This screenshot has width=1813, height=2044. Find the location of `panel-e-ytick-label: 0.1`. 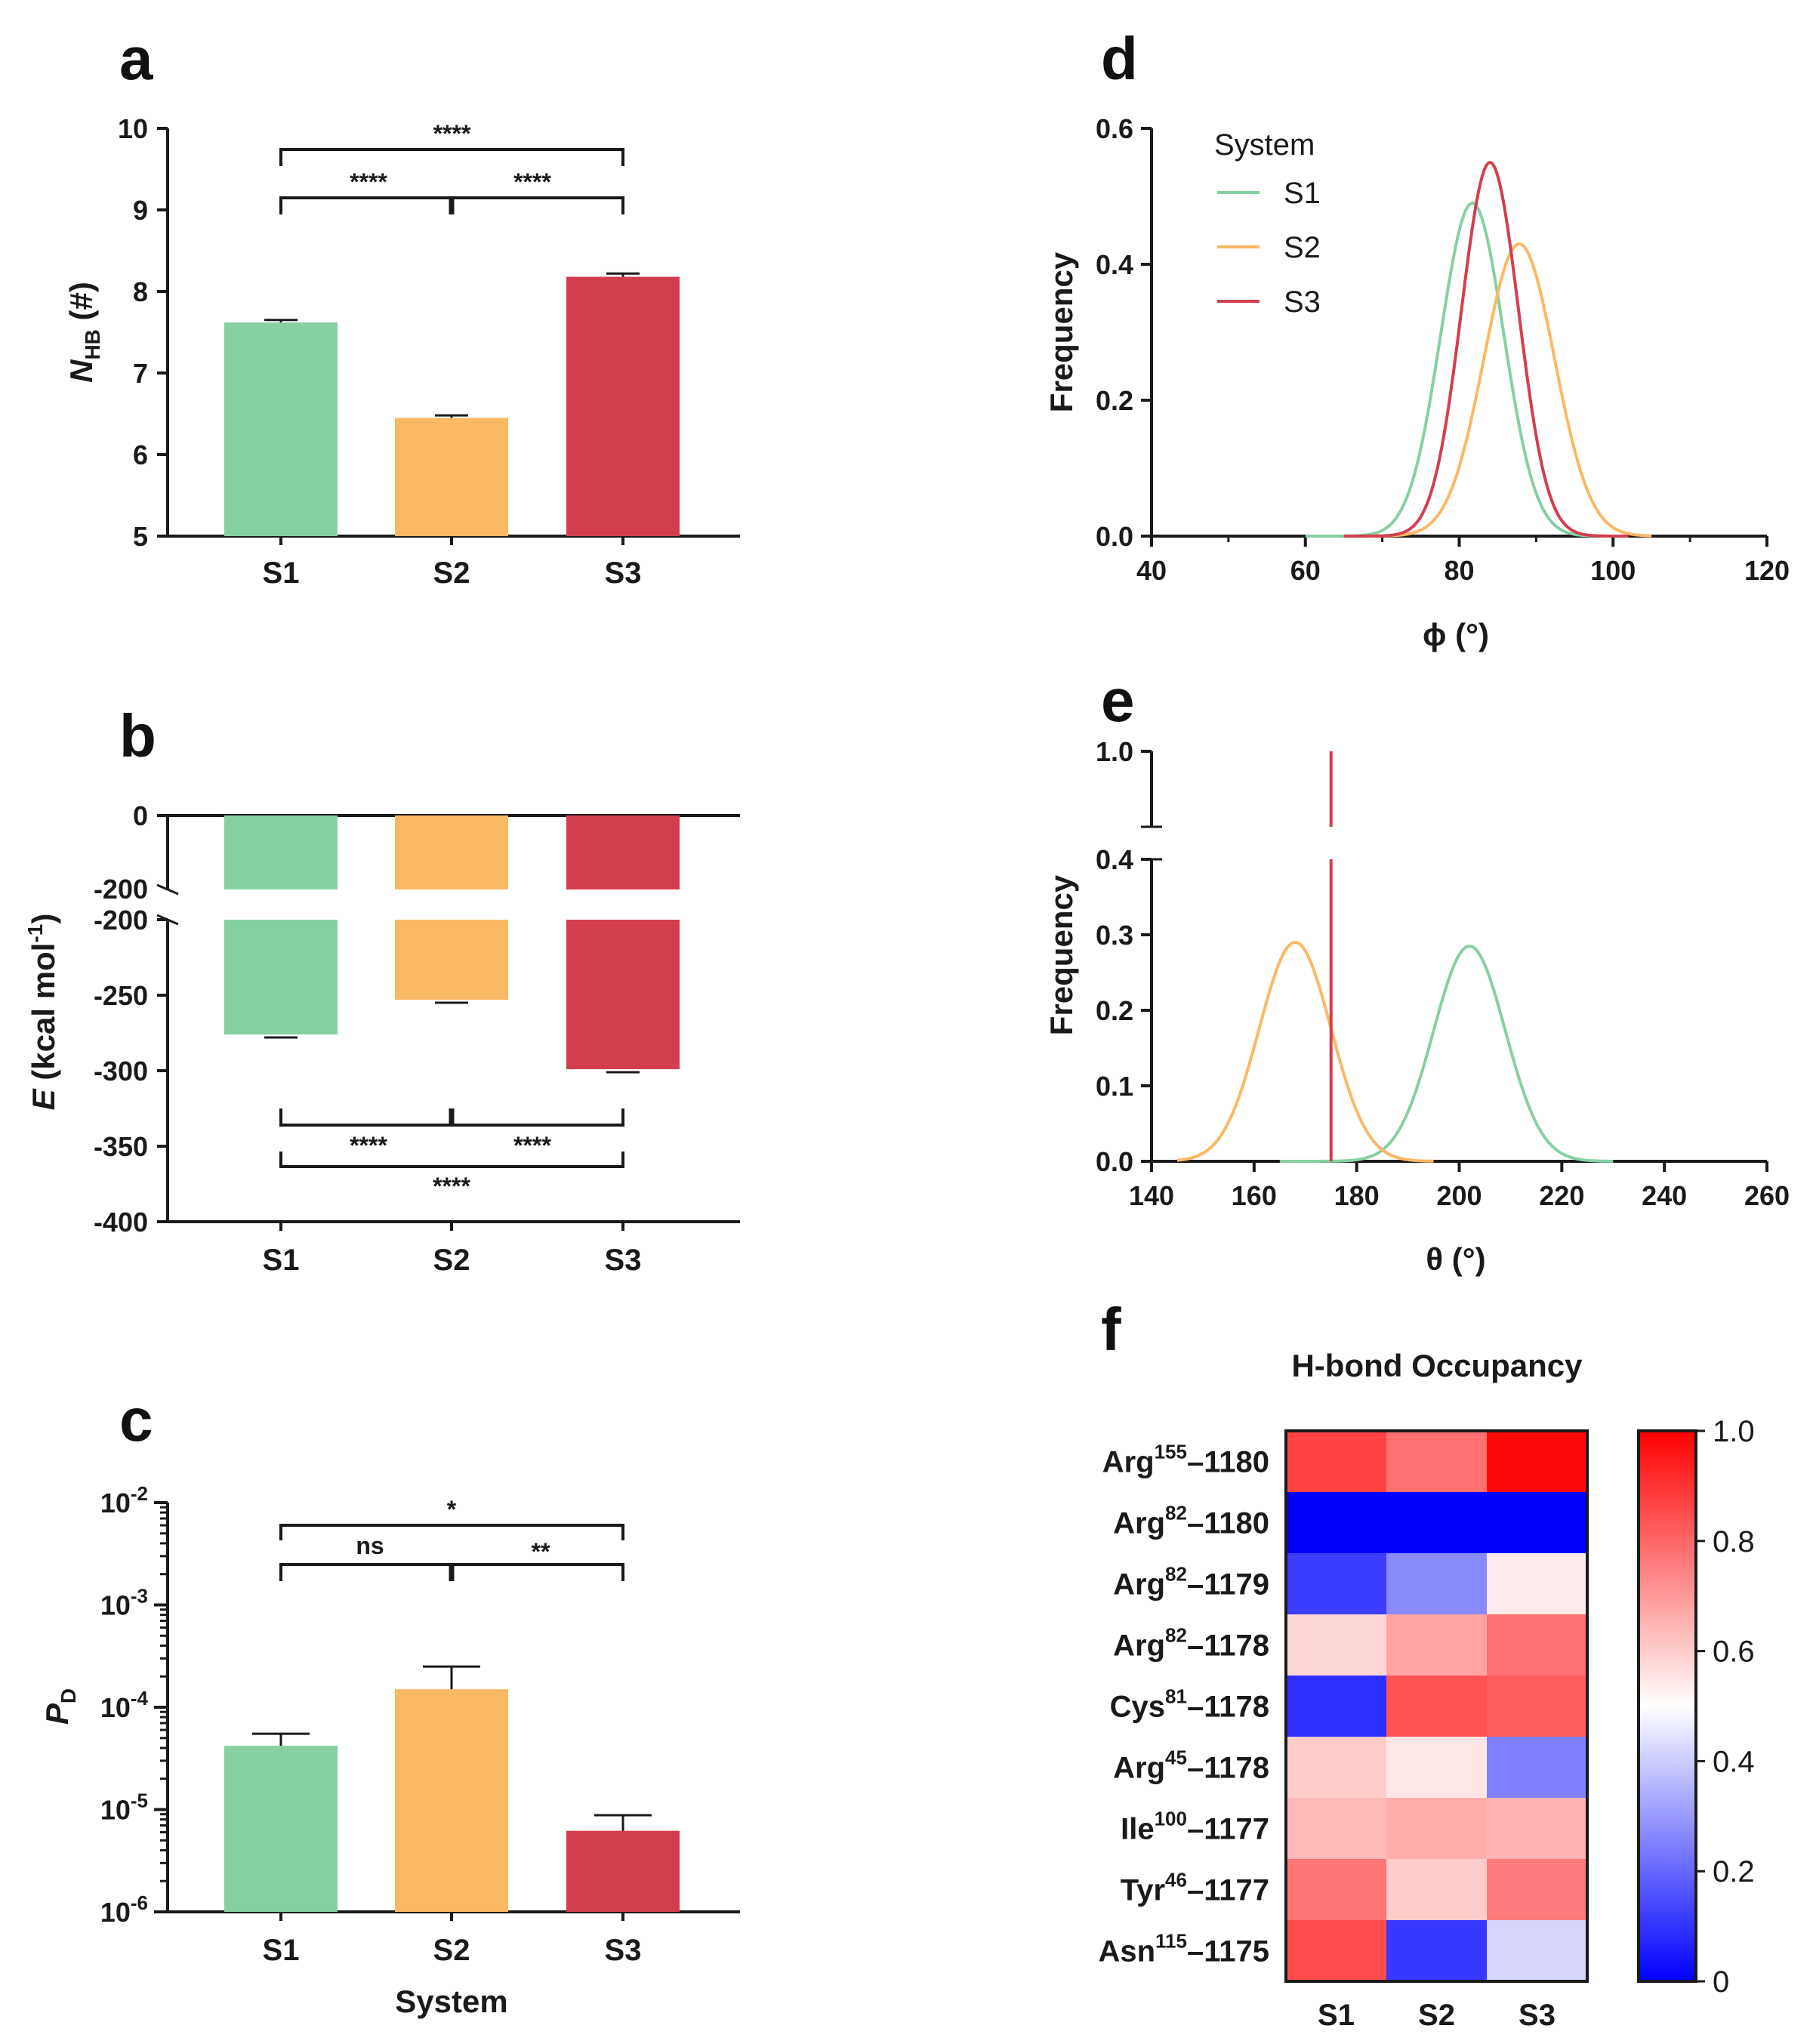

panel-e-ytick-label: 0.1 is located at coordinates (1114, 1086).